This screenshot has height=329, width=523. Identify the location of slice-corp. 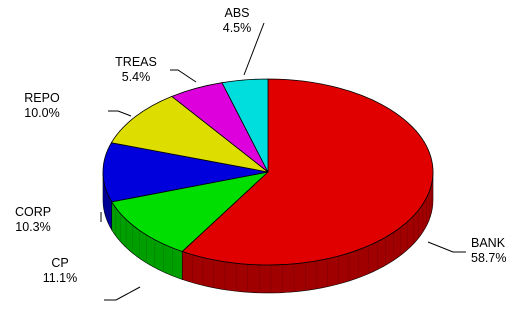
(185, 172).